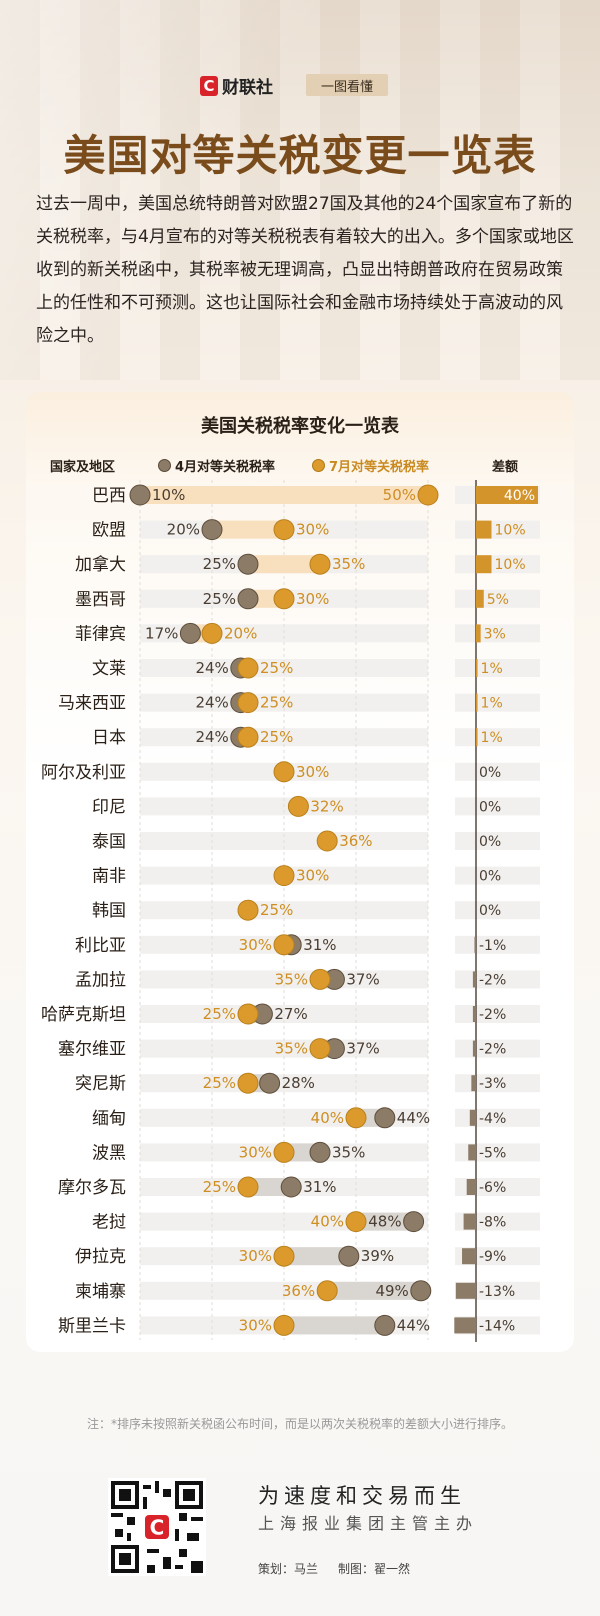 Image resolution: width=600 pixels, height=1616 pixels. I want to click on footnote: 注：*排序未按照新关税函公布时间，而是以两次关税税率的差额大小进行排序。, so click(299, 1424).